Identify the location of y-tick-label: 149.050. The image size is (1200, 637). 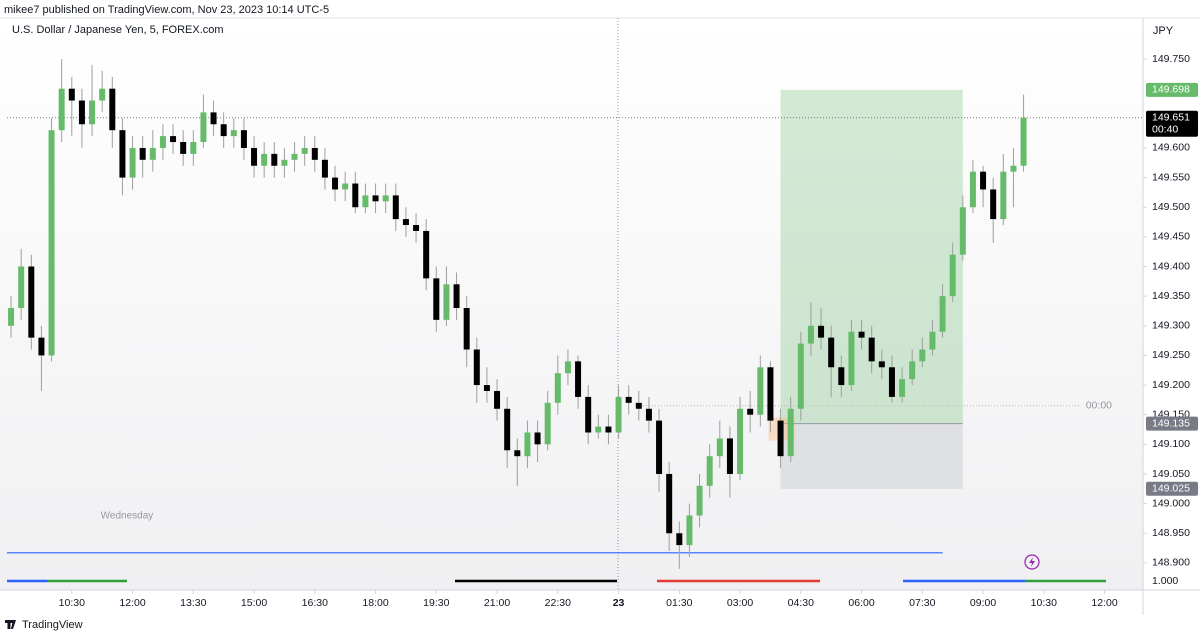
(1171, 474).